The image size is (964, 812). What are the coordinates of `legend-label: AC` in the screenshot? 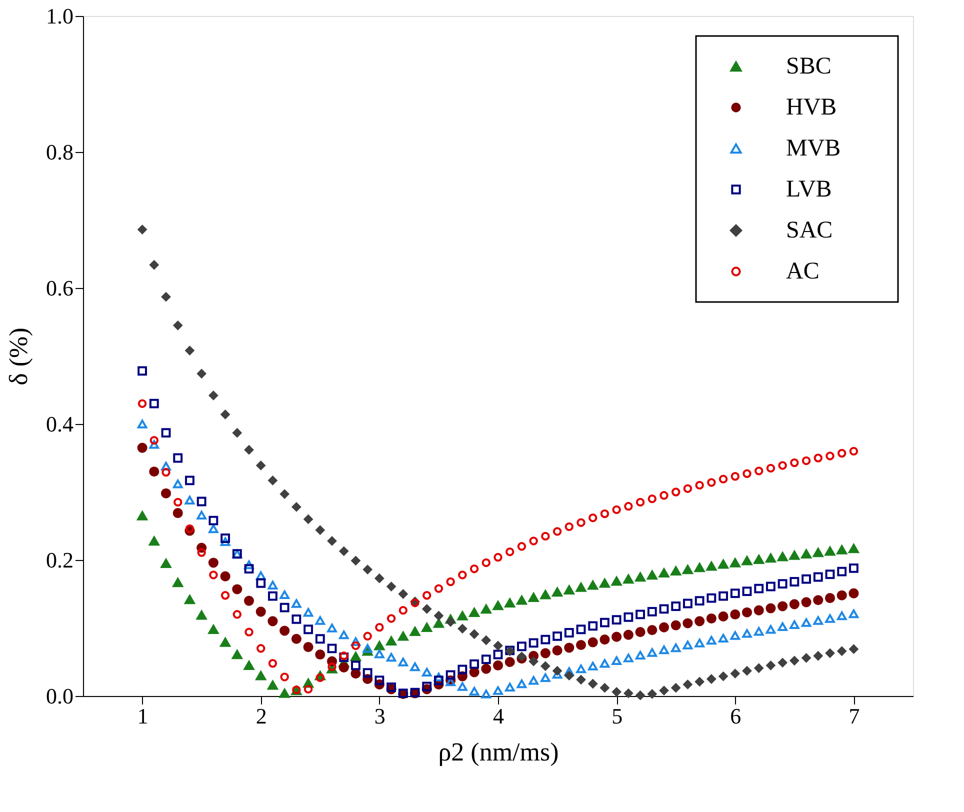 It's located at (803, 271).